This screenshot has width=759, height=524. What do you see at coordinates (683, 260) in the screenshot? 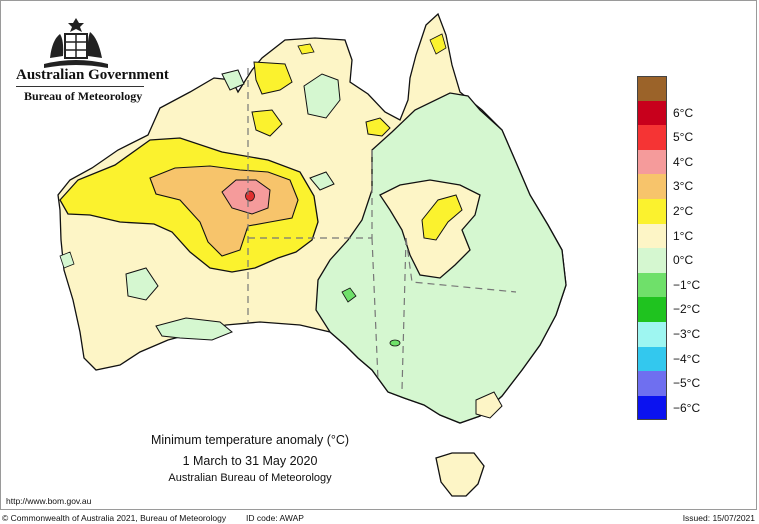
I see `legend-label: 0°C` at bounding box center [683, 260].